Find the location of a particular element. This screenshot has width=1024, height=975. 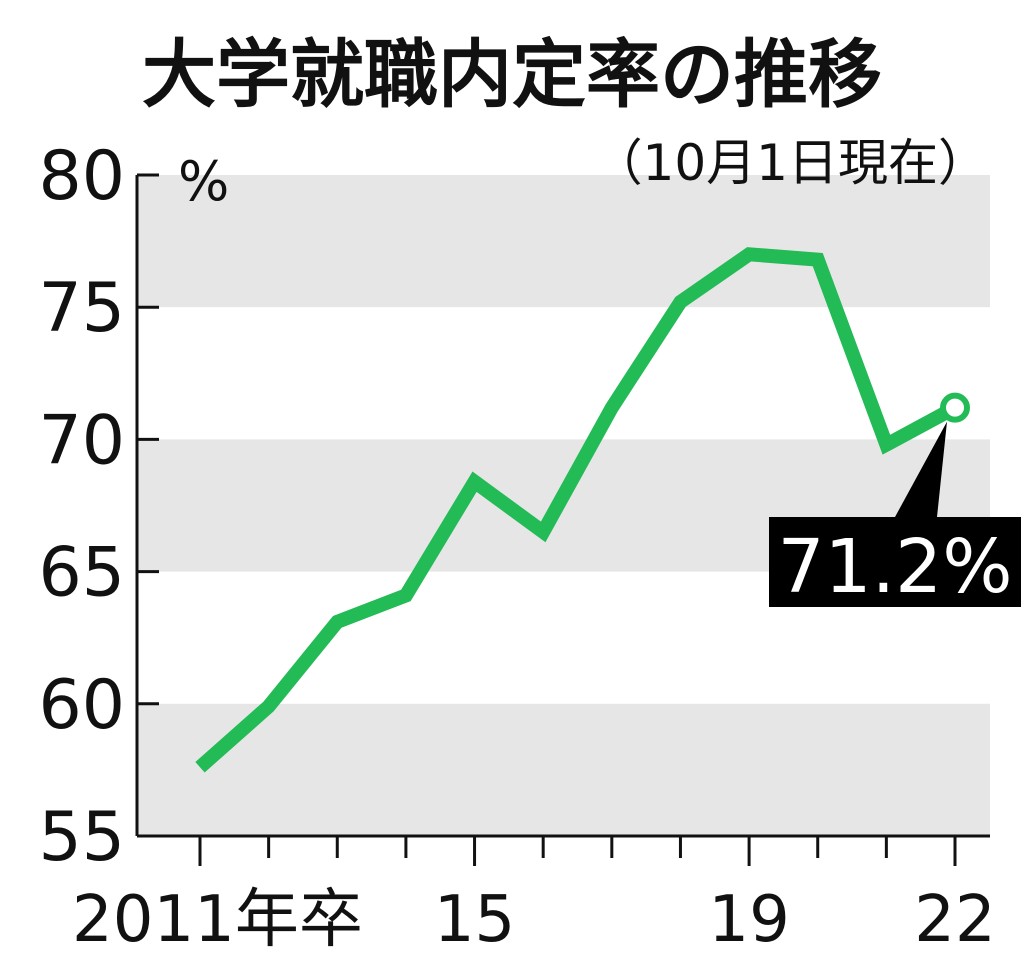

chart-subtitle: （10月1日現在） is located at coordinates (790, 163).